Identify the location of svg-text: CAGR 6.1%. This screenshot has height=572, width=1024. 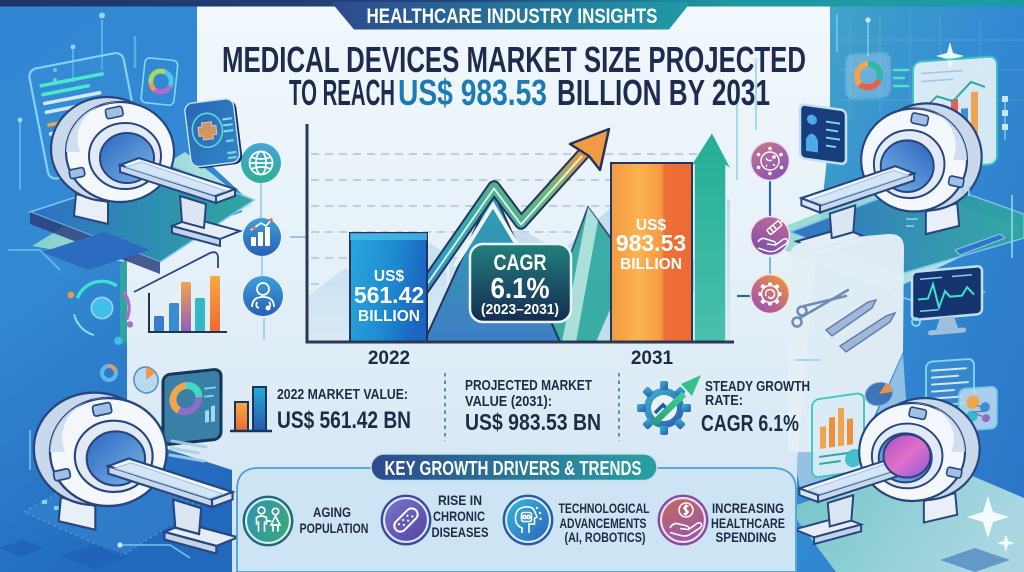
(750, 423).